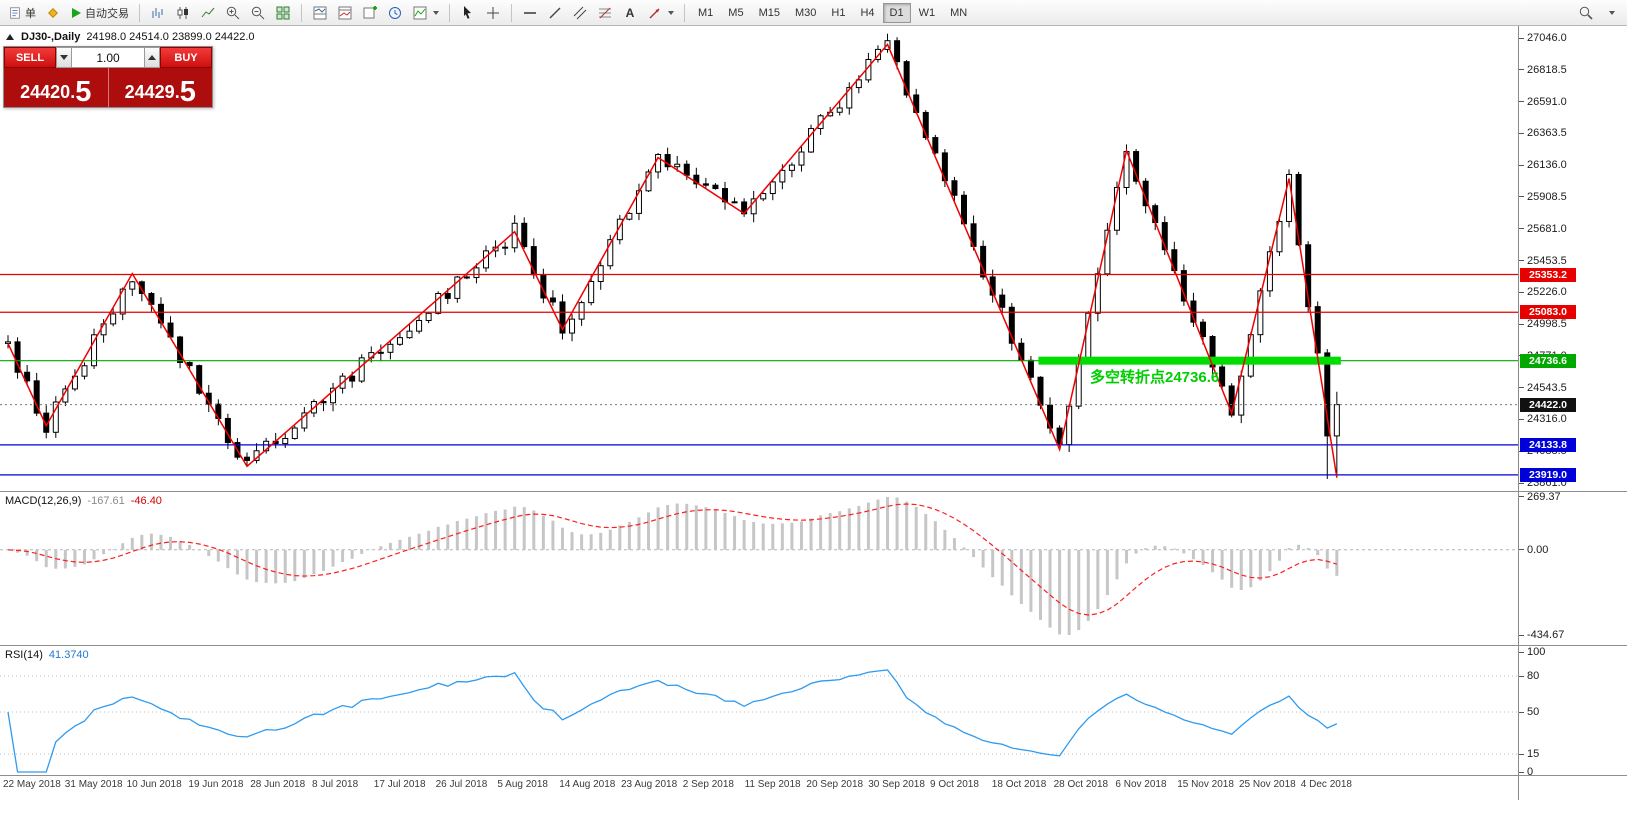  Describe the element at coordinates (425, 13) in the screenshot. I see `indicators-list-button` at that location.